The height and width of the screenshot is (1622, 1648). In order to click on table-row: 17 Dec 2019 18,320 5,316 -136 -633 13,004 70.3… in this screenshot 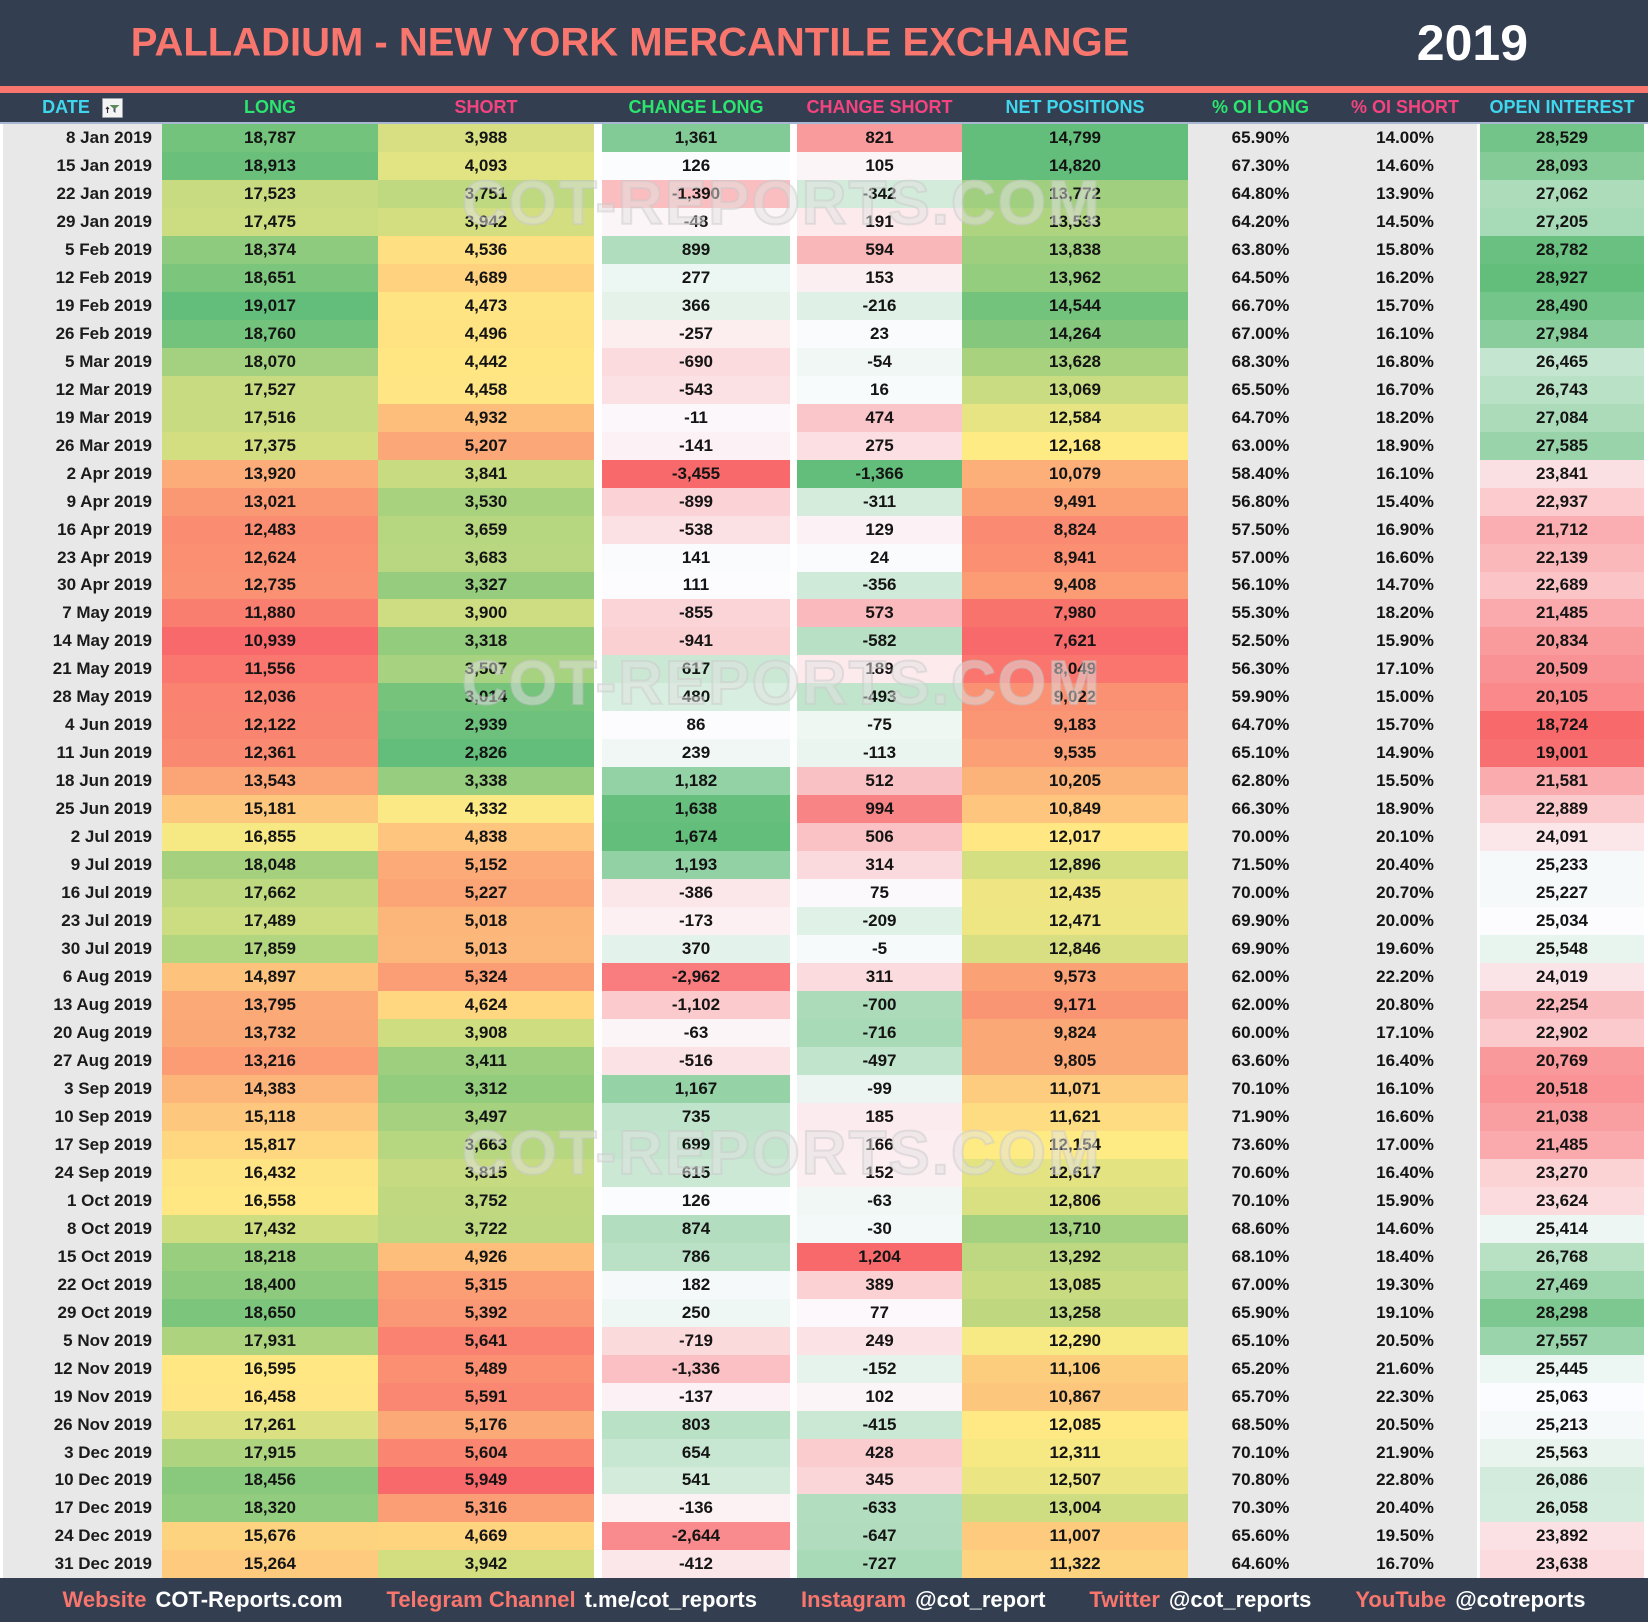, I will do `click(823, 1508)`.